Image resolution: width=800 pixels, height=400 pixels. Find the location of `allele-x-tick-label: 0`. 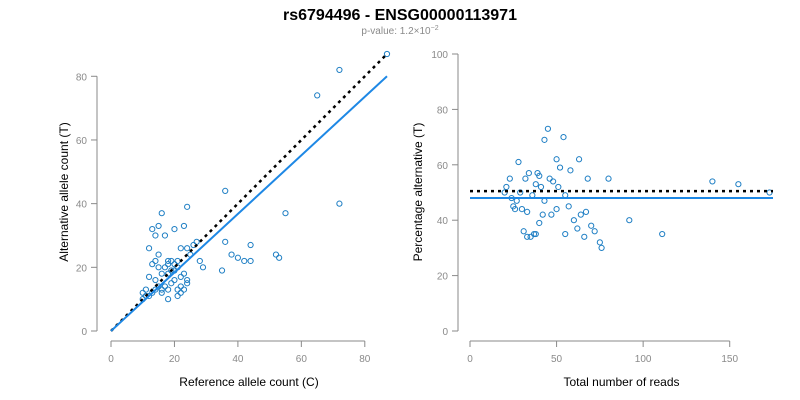

allele-x-tick-label: 0 is located at coordinates (111, 359).